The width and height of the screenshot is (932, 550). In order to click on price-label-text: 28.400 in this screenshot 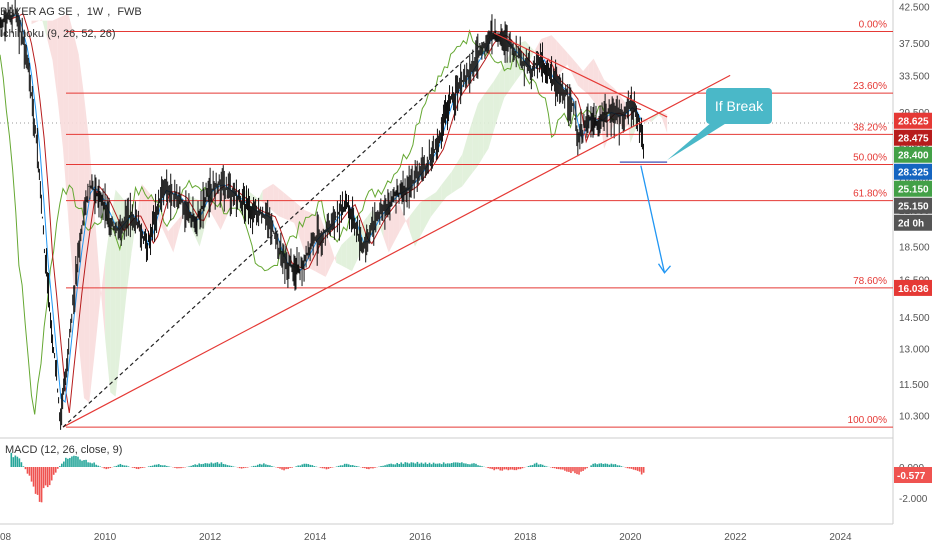, I will do `click(913, 156)`.